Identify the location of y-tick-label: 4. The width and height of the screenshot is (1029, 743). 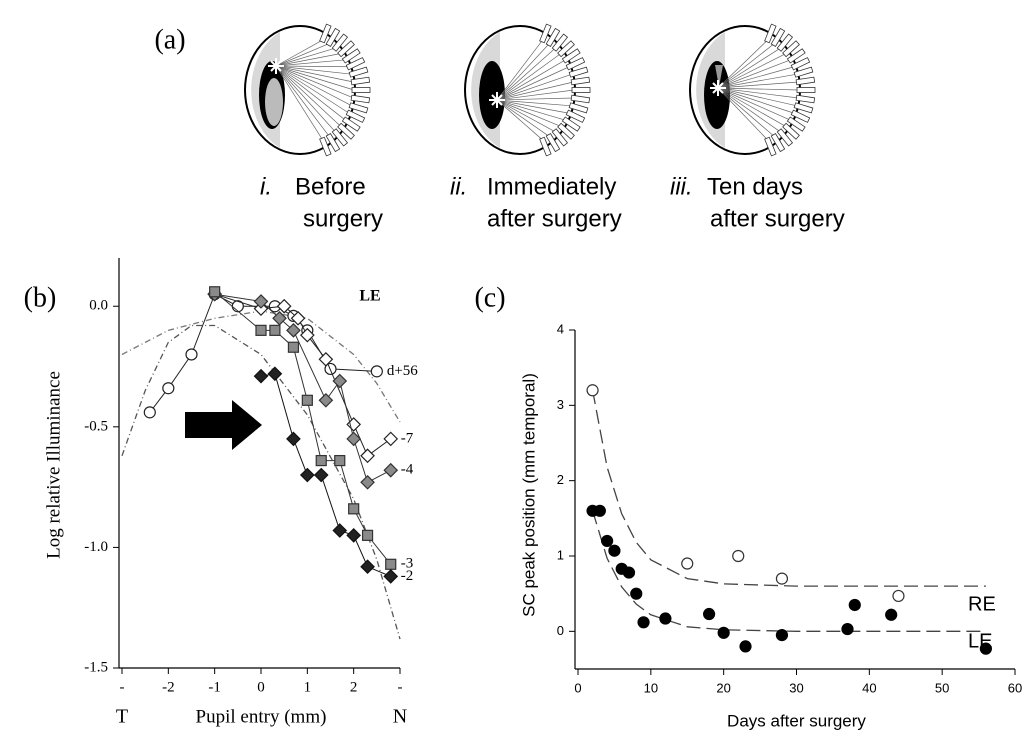
(560, 328).